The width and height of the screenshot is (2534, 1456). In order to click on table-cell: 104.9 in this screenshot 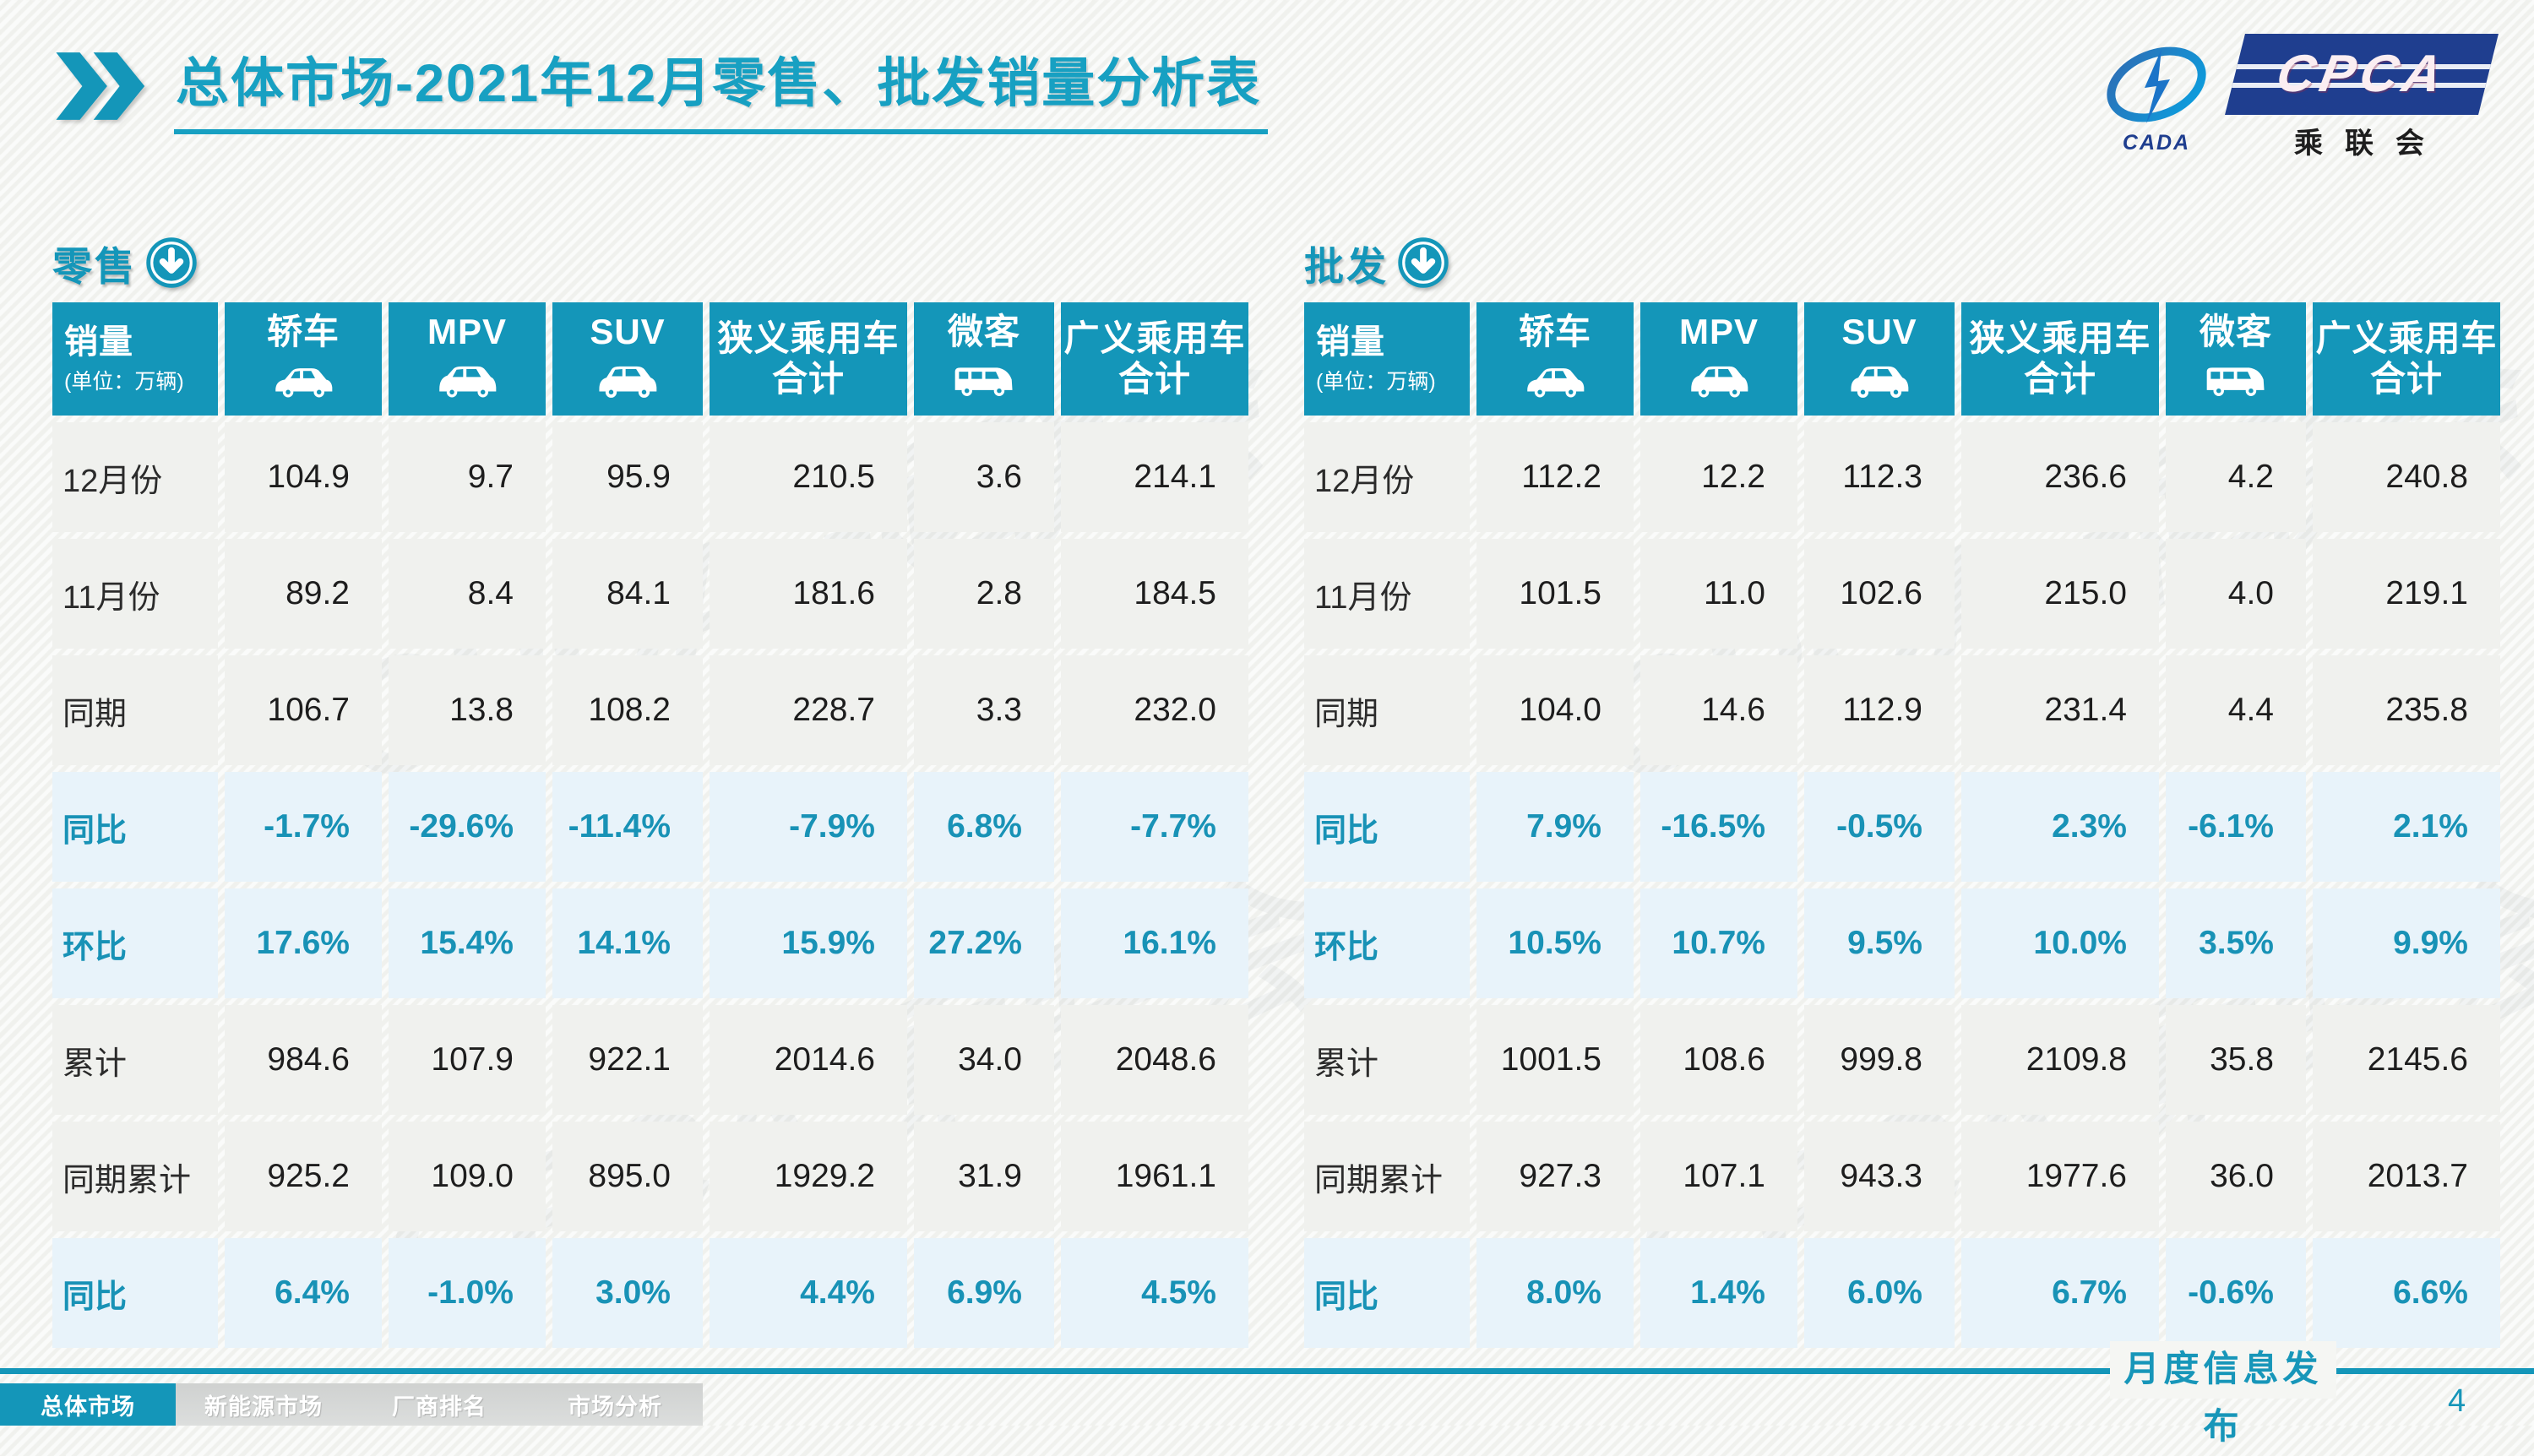, I will do `click(303, 477)`.